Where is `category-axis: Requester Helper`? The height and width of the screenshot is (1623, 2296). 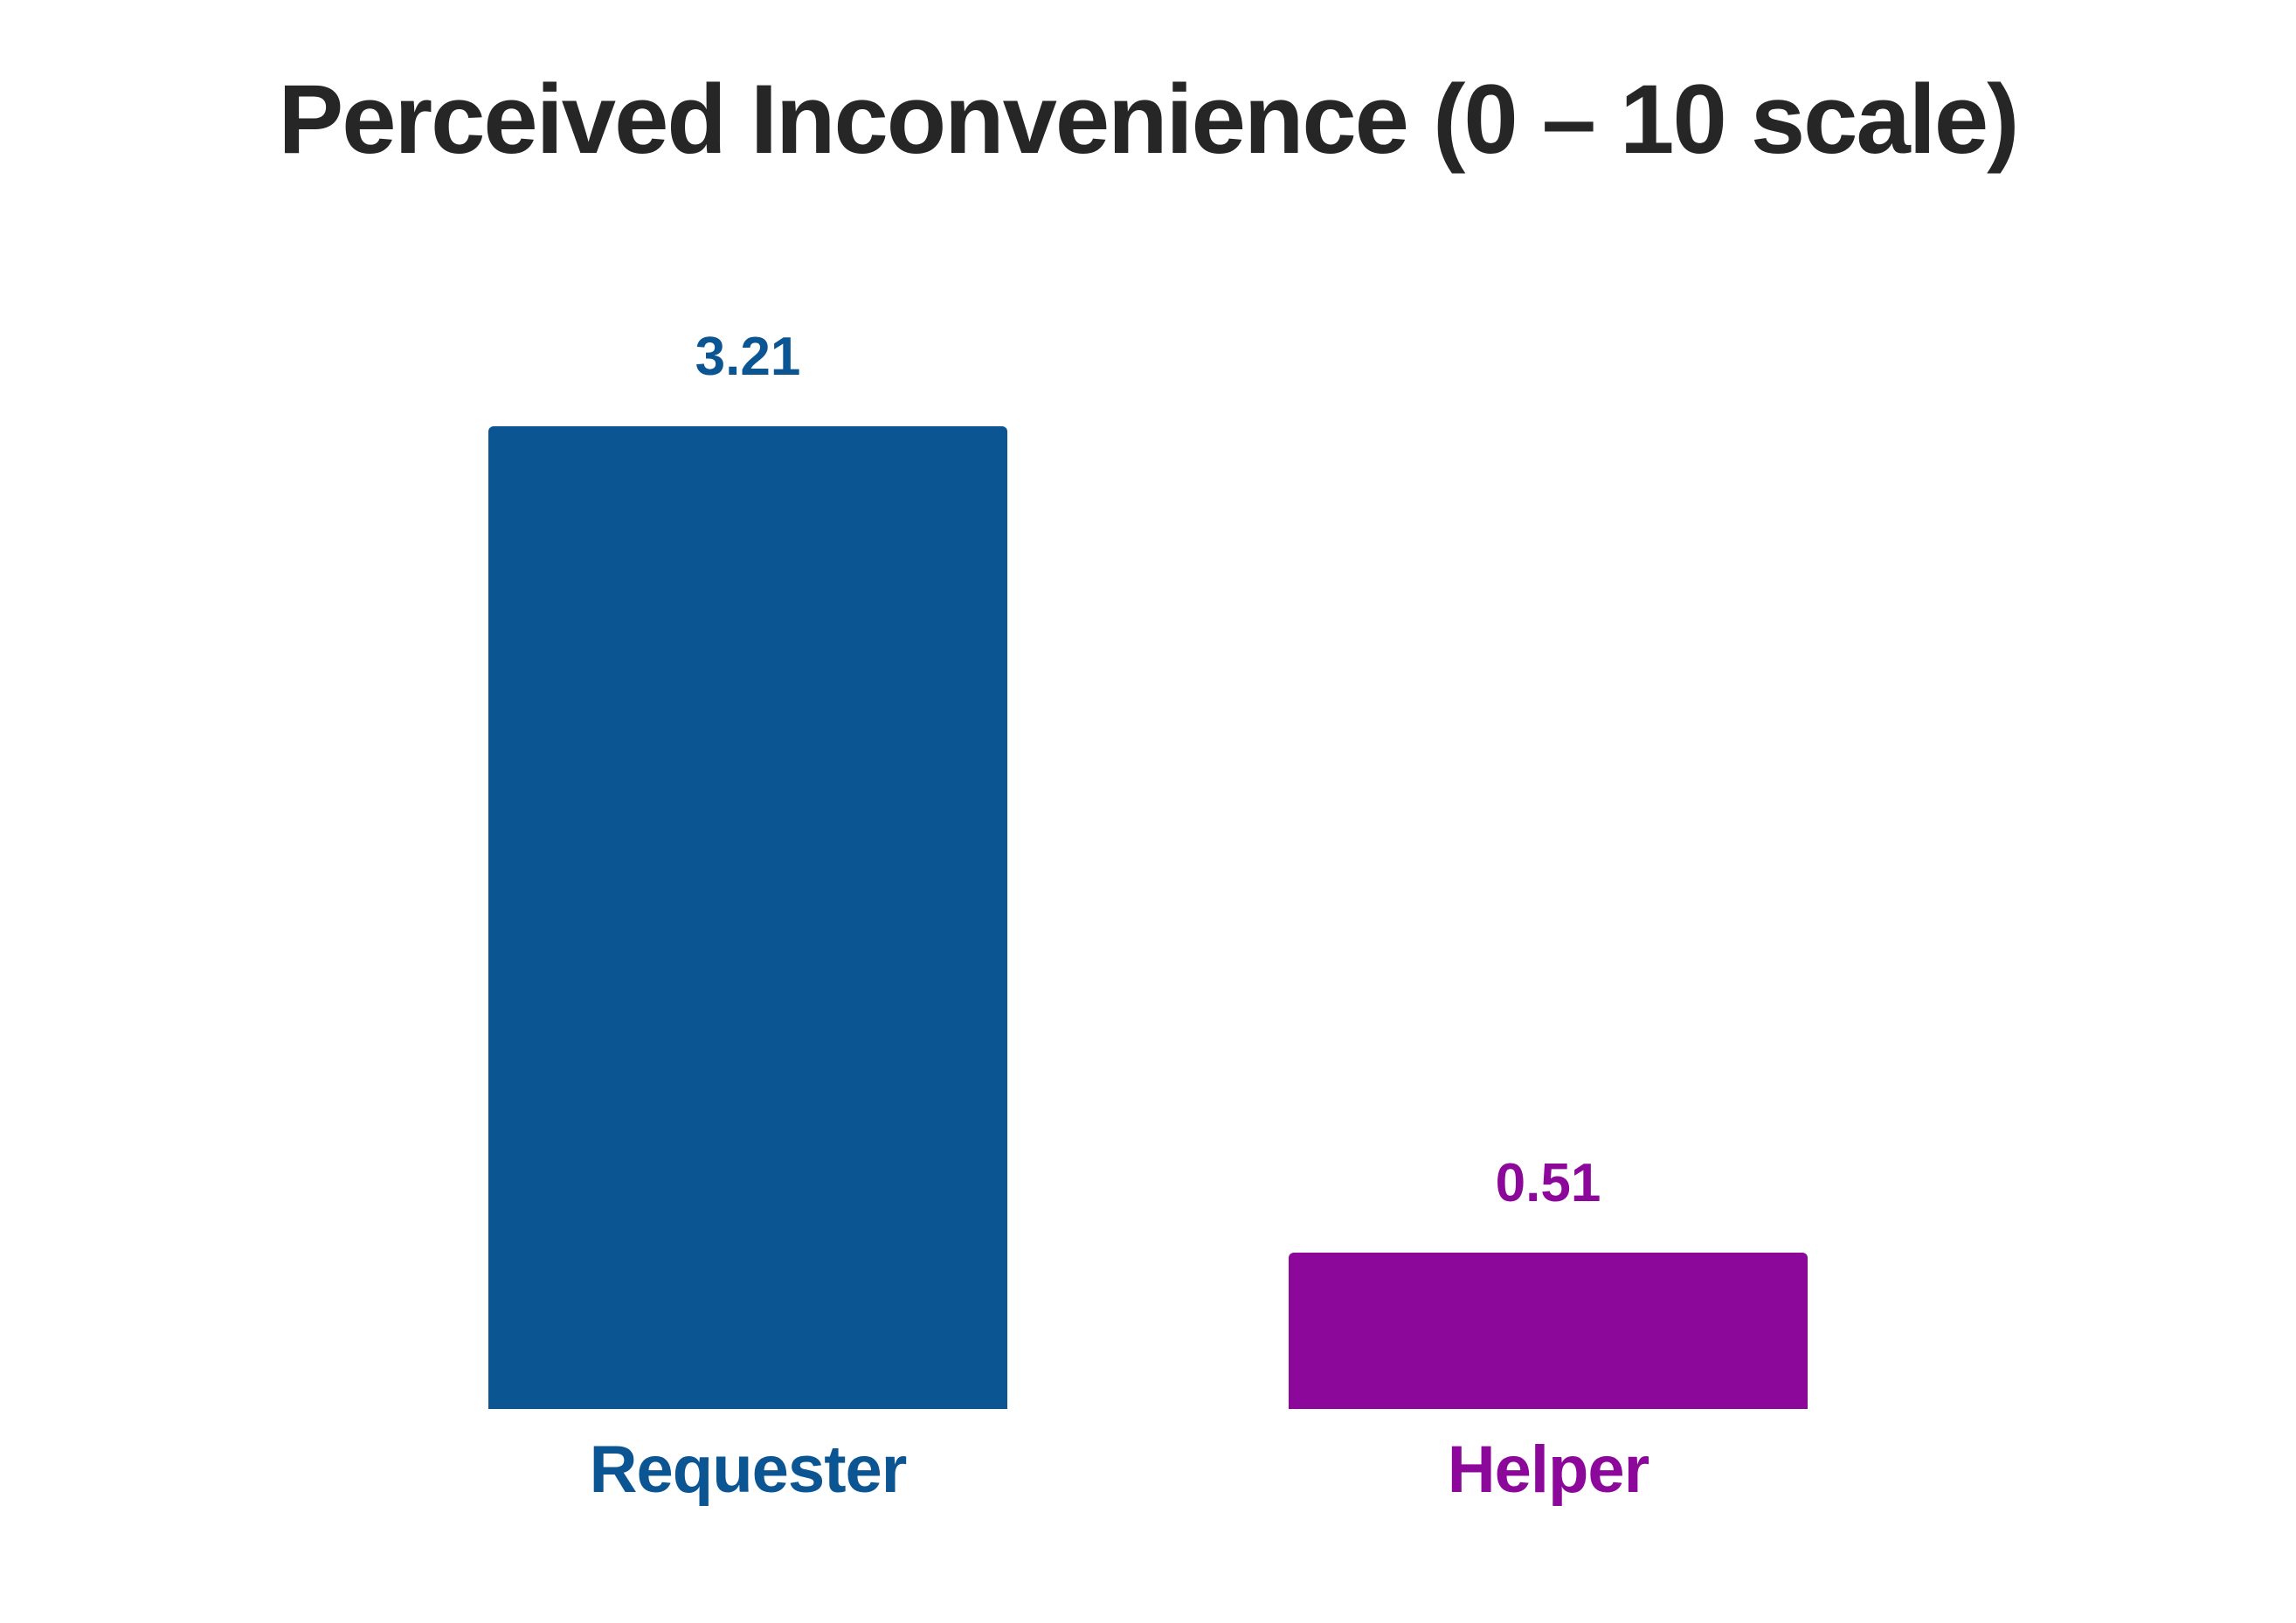
category-axis: Requester Helper is located at coordinates (1148, 1458).